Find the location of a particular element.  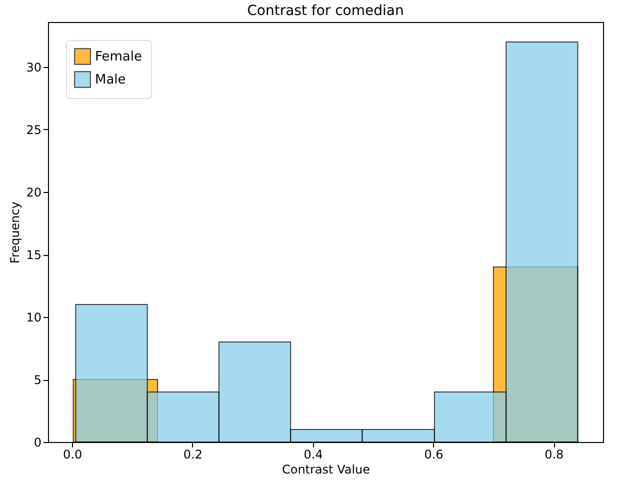

legend-label: Female is located at coordinates (118, 57).